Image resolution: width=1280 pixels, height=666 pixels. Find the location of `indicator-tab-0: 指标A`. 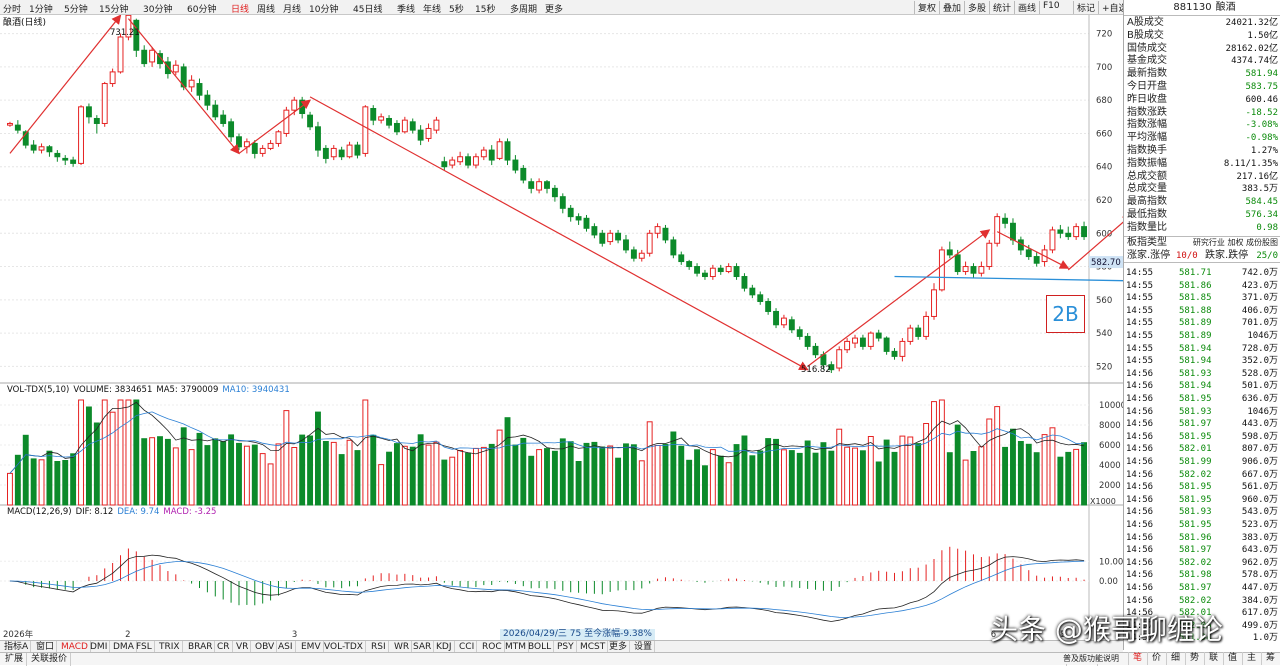

indicator-tab-0: 指标A is located at coordinates (17, 647).